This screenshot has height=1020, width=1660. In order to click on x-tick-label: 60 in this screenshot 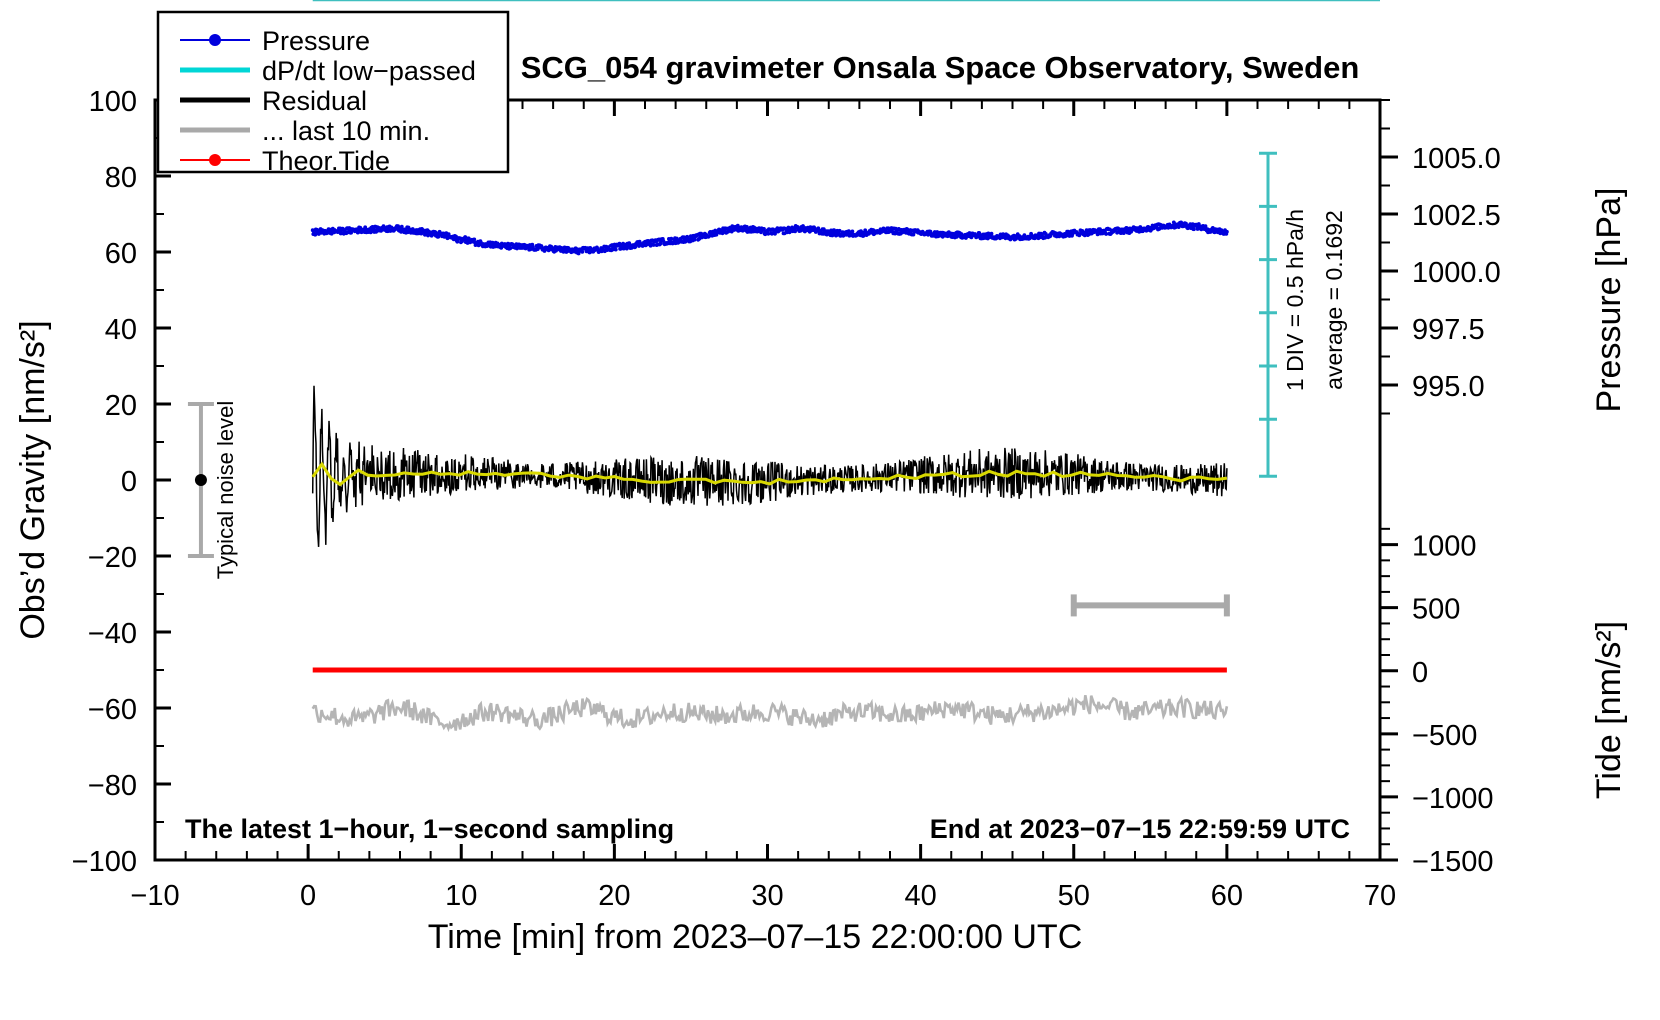, I will do `click(1227, 896)`.